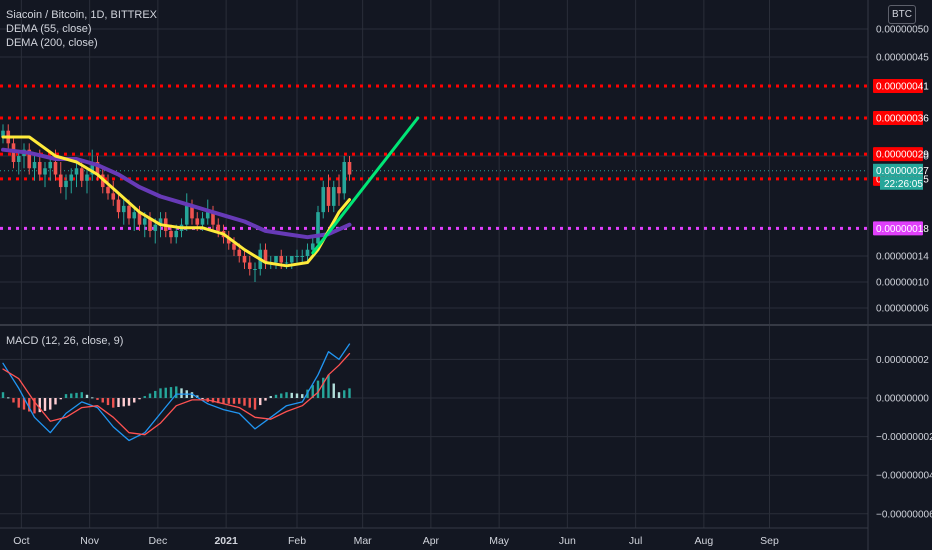 The height and width of the screenshot is (550, 932). I want to click on current-price-badge, so click(898, 170).